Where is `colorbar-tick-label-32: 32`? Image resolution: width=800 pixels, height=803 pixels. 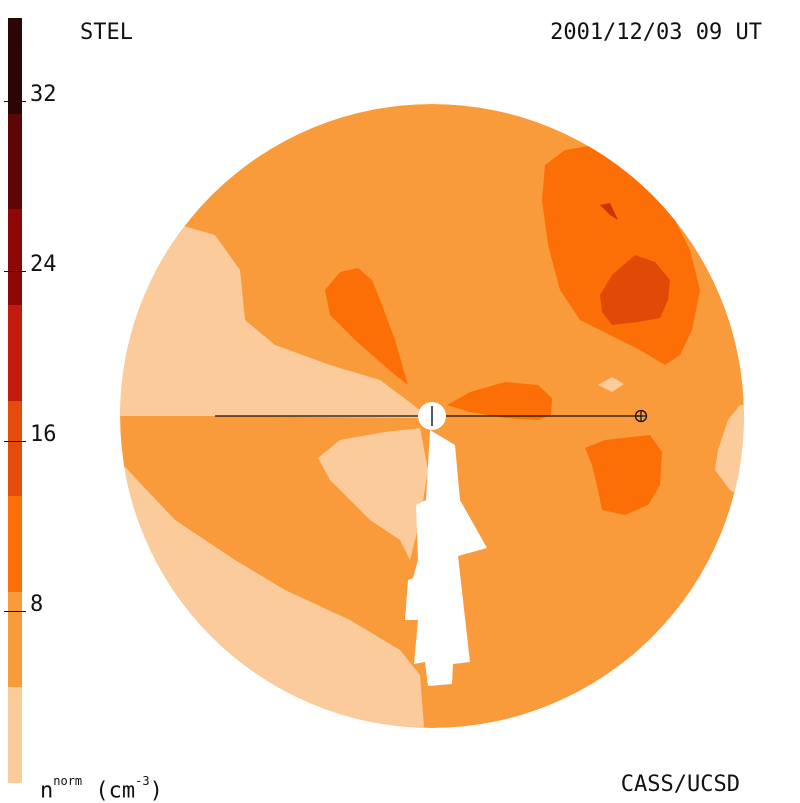 colorbar-tick-label-32: 32 is located at coordinates (43, 94).